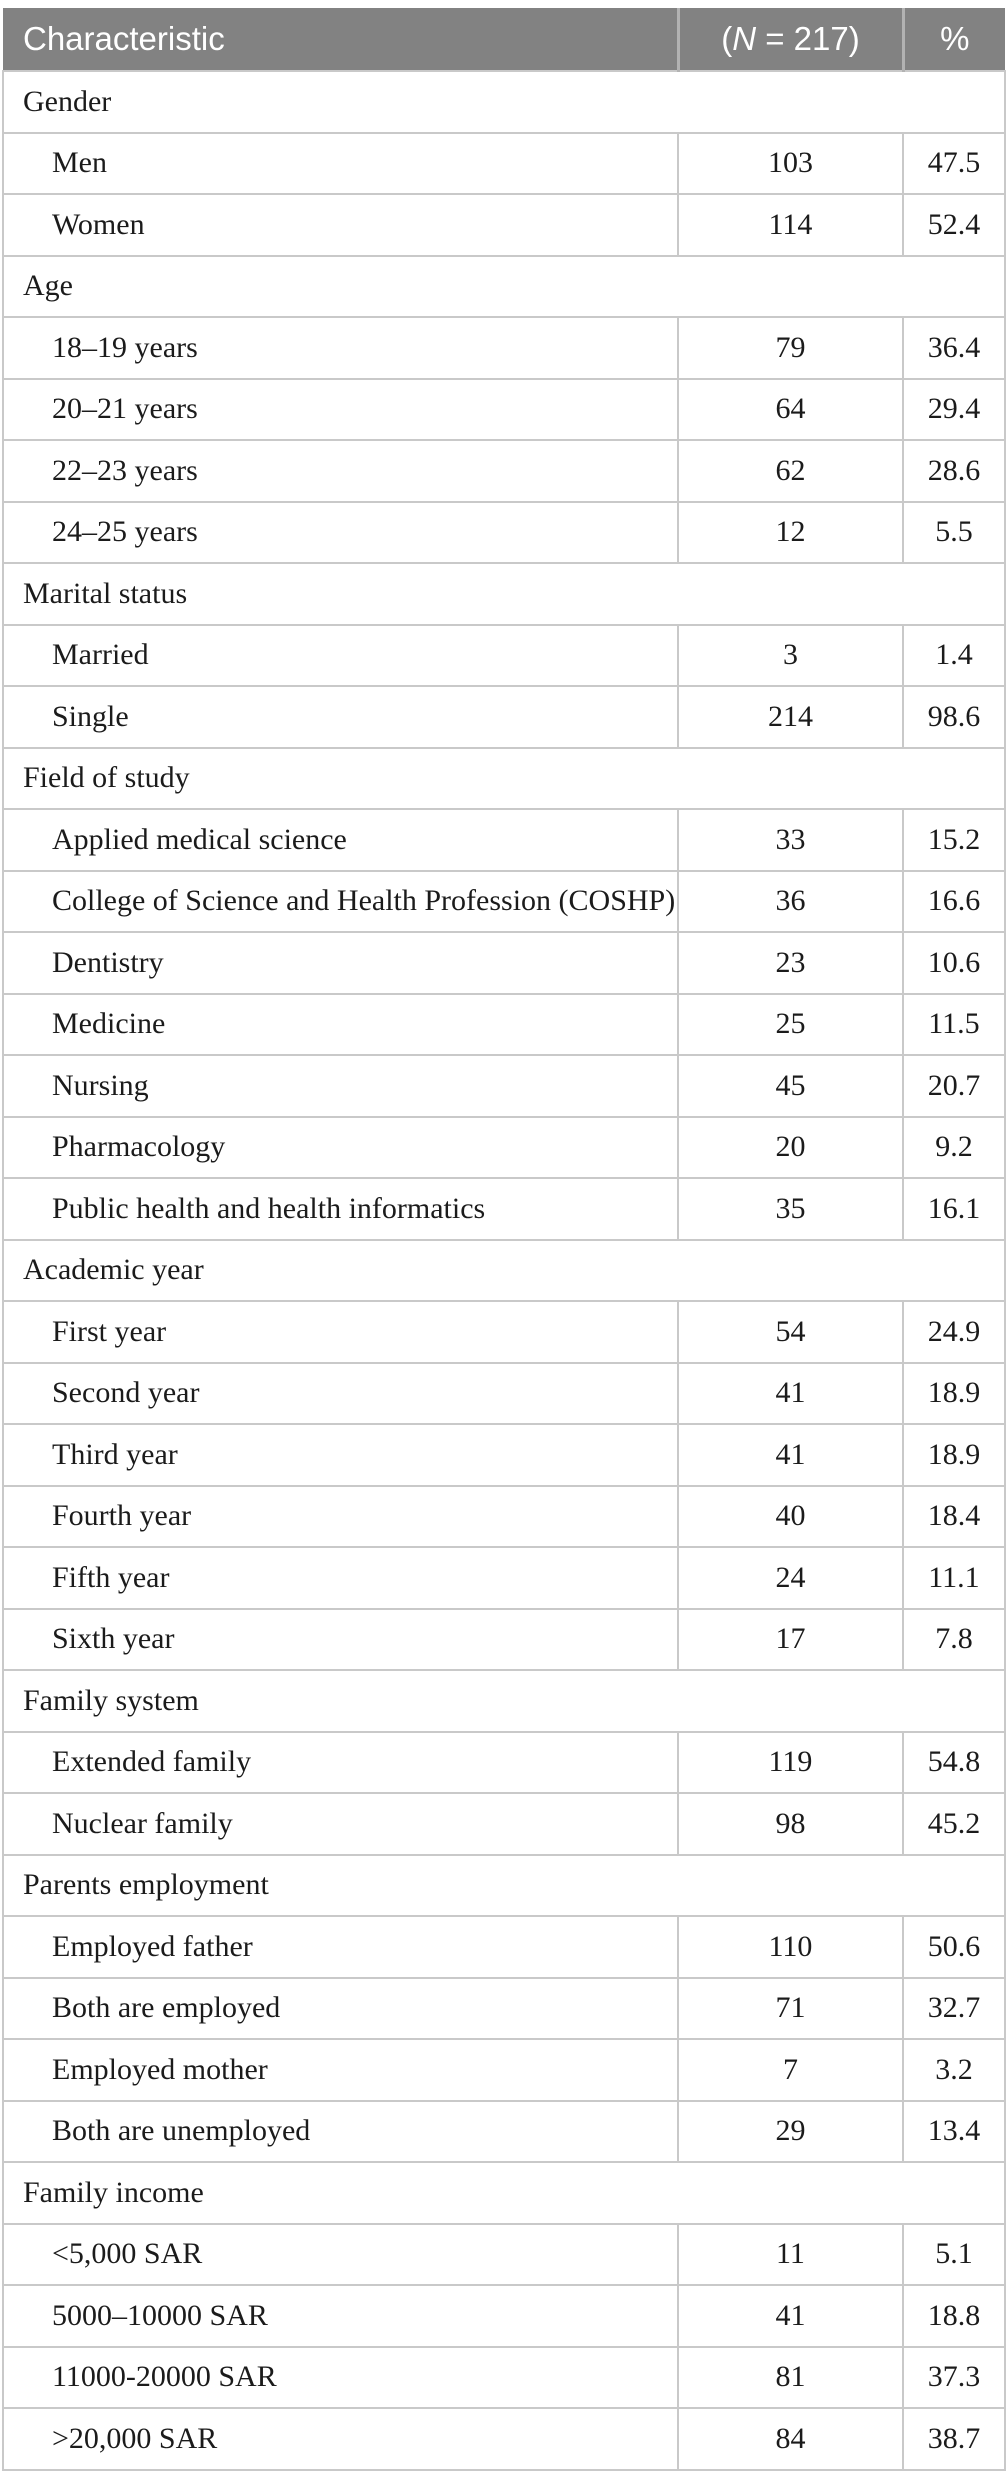 The width and height of the screenshot is (1006, 2485). I want to click on row-percent: 38.7, so click(954, 2439).